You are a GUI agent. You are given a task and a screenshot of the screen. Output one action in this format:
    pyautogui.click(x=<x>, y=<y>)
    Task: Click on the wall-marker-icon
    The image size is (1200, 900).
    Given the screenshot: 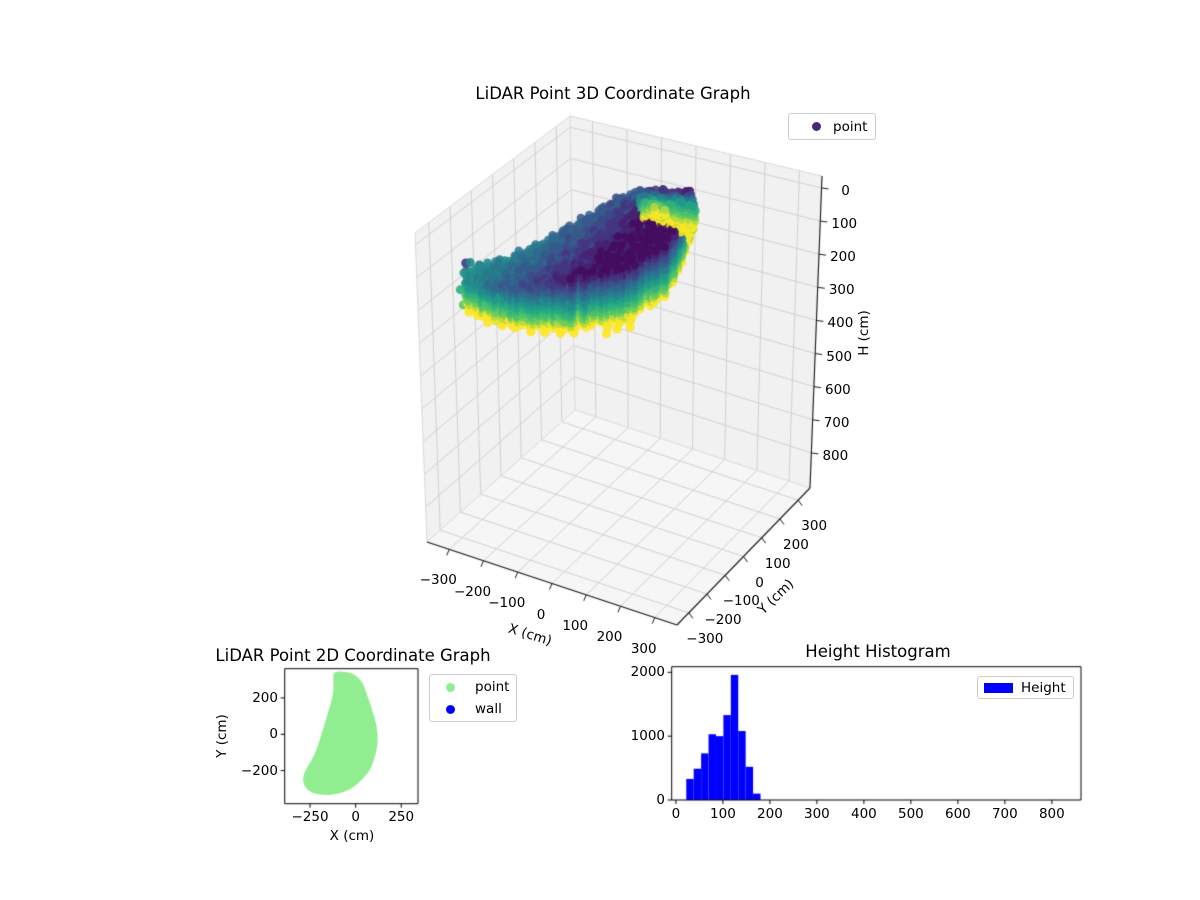 What is the action you would take?
    pyautogui.click(x=450, y=709)
    